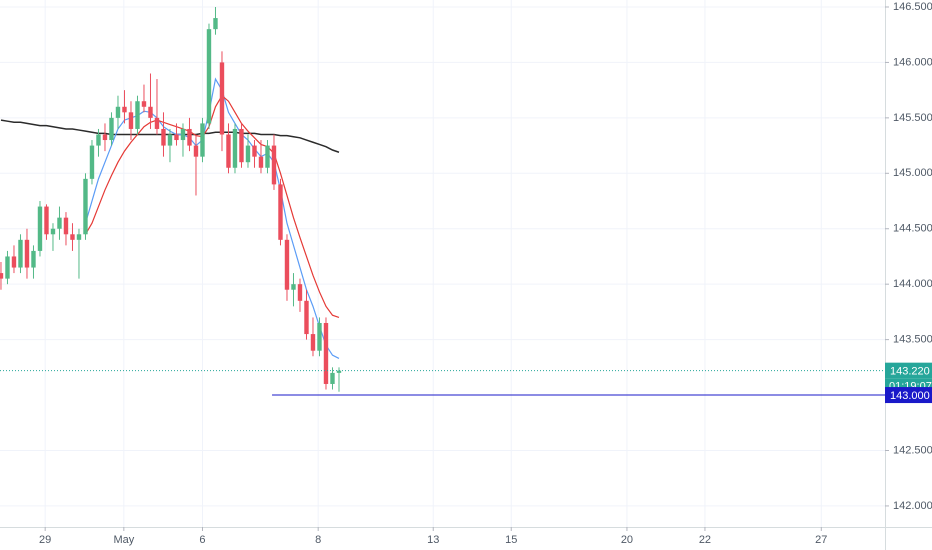  Describe the element at coordinates (45, 540) in the screenshot. I see `x-tick-label: 29` at that location.